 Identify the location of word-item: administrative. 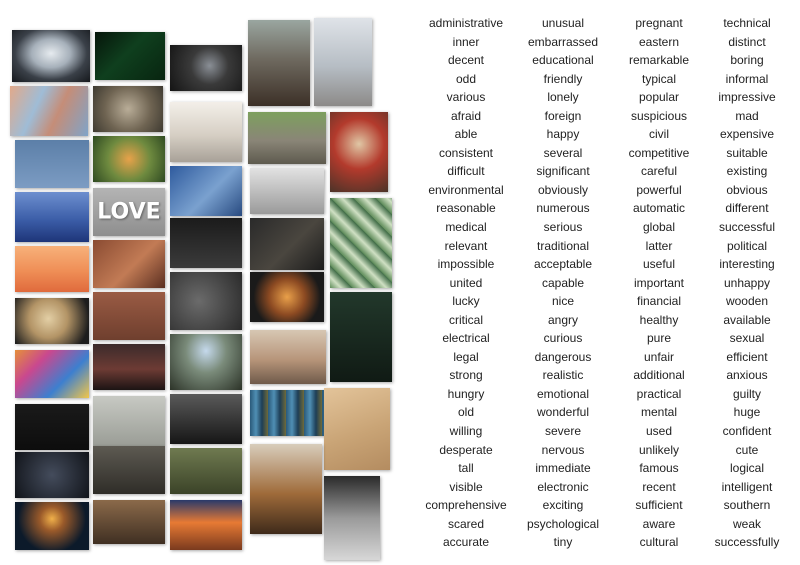
(466, 23).